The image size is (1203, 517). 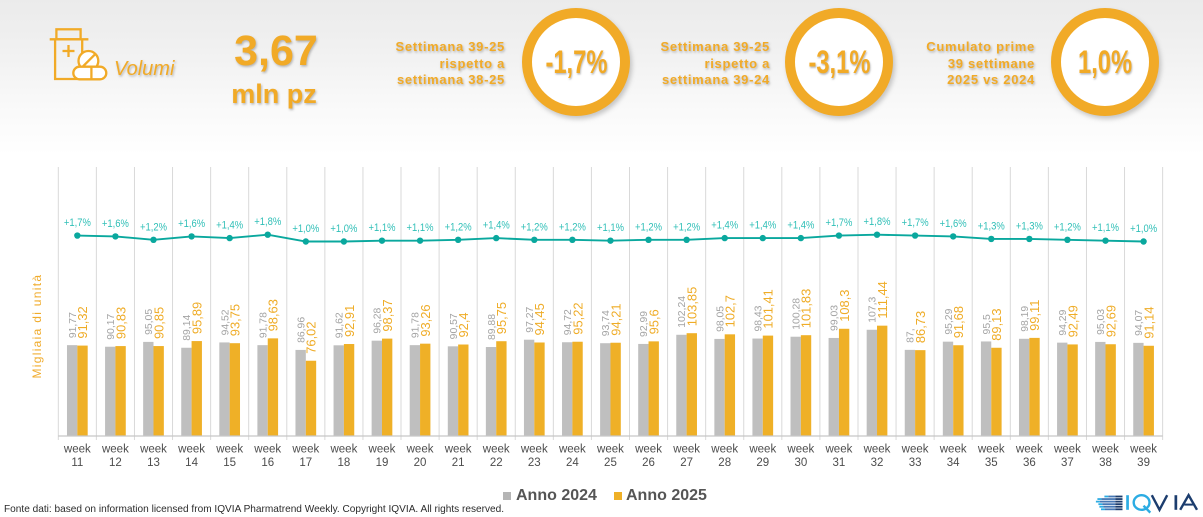 What do you see at coordinates (1034, 315) in the screenshot?
I see `svg-text: 99,11` at bounding box center [1034, 315].